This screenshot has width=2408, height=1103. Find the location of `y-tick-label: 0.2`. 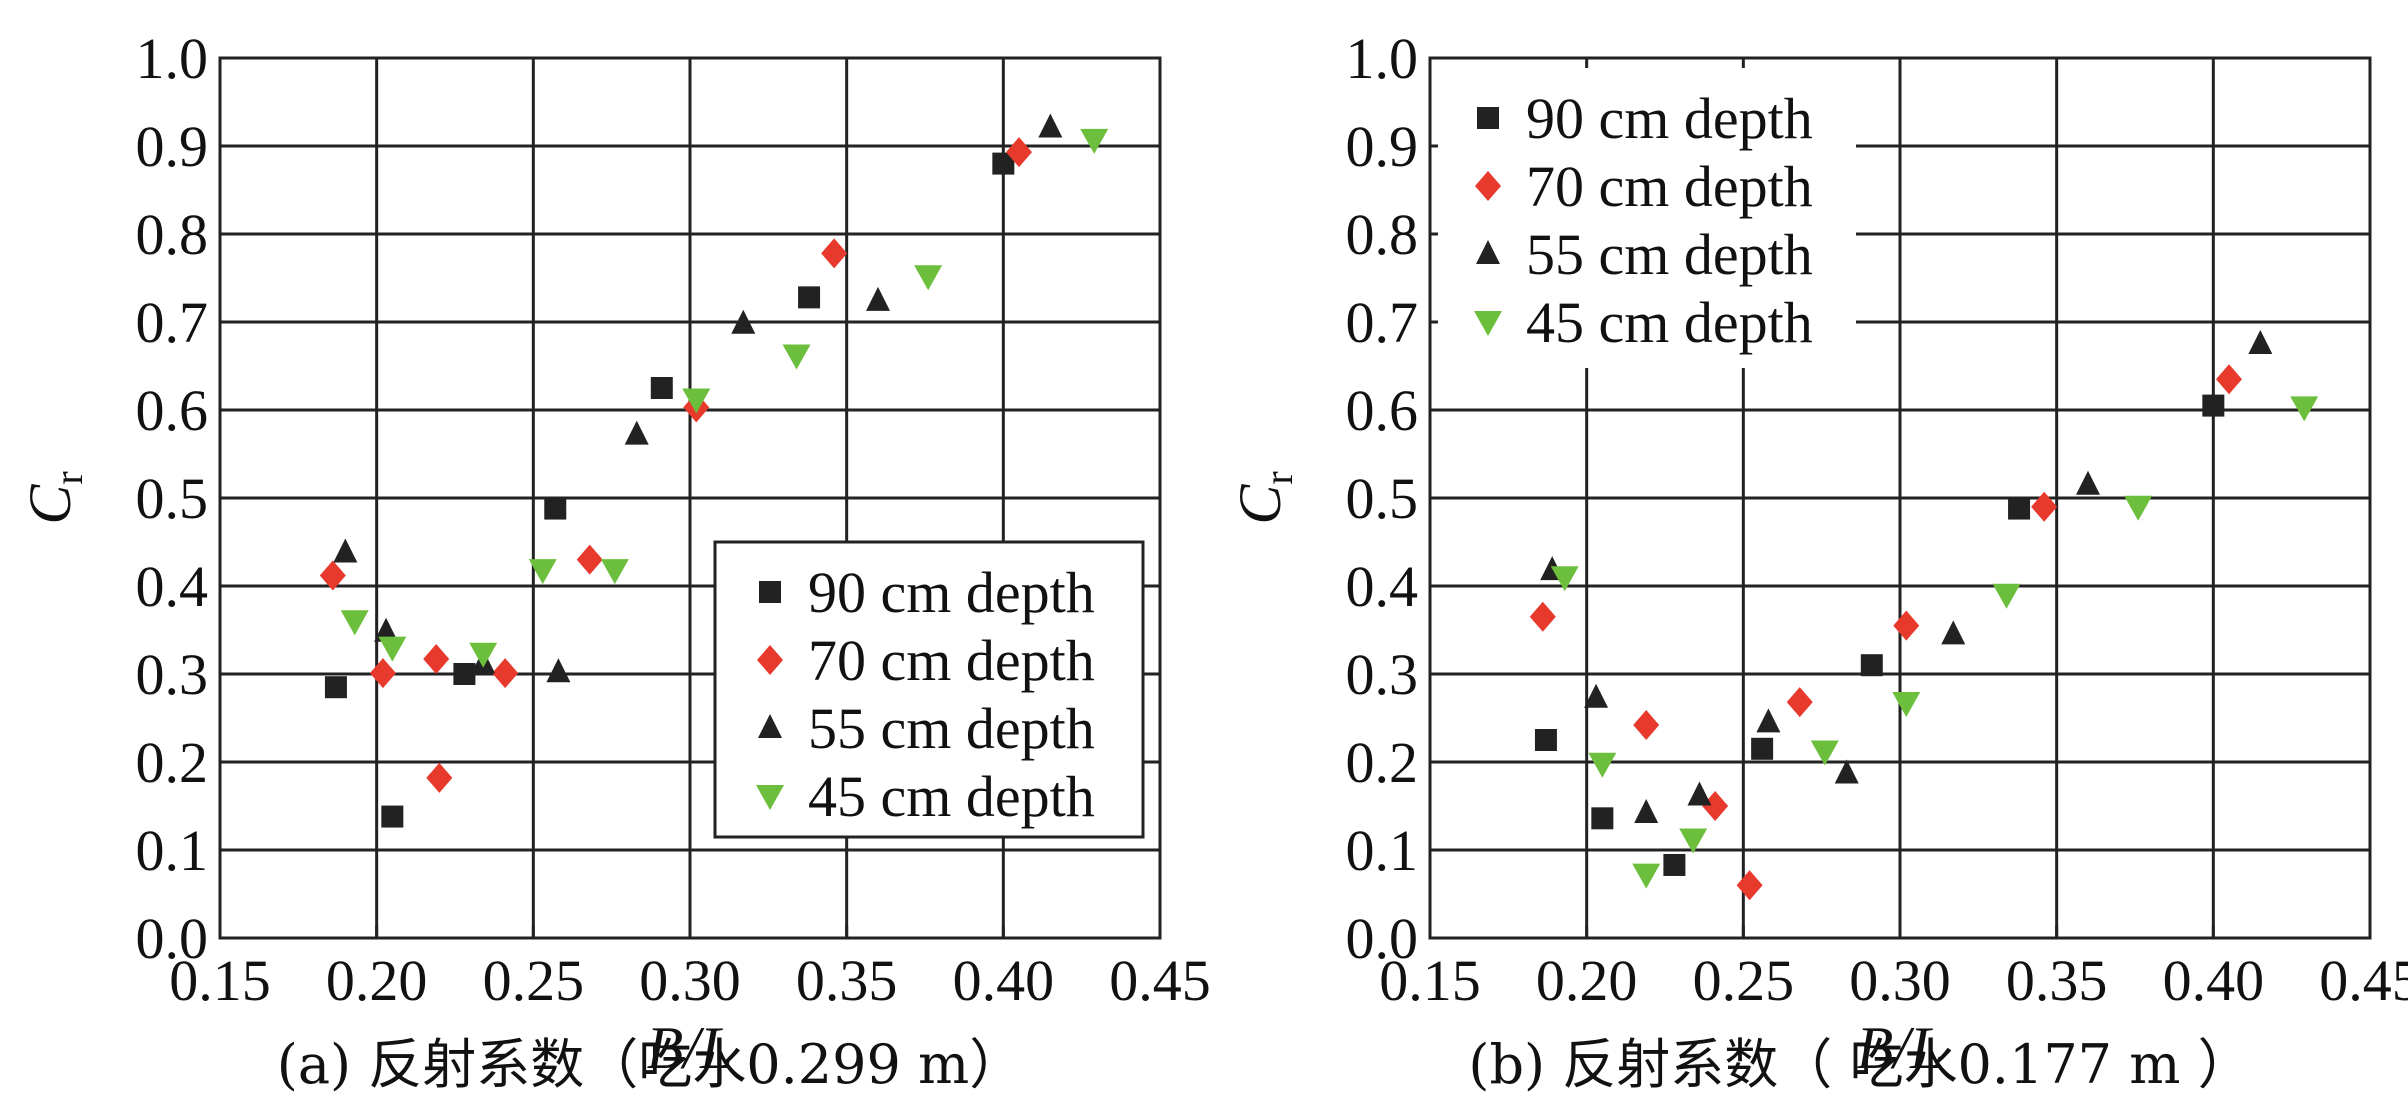

y-tick-label: 0.2 is located at coordinates (1382, 762).